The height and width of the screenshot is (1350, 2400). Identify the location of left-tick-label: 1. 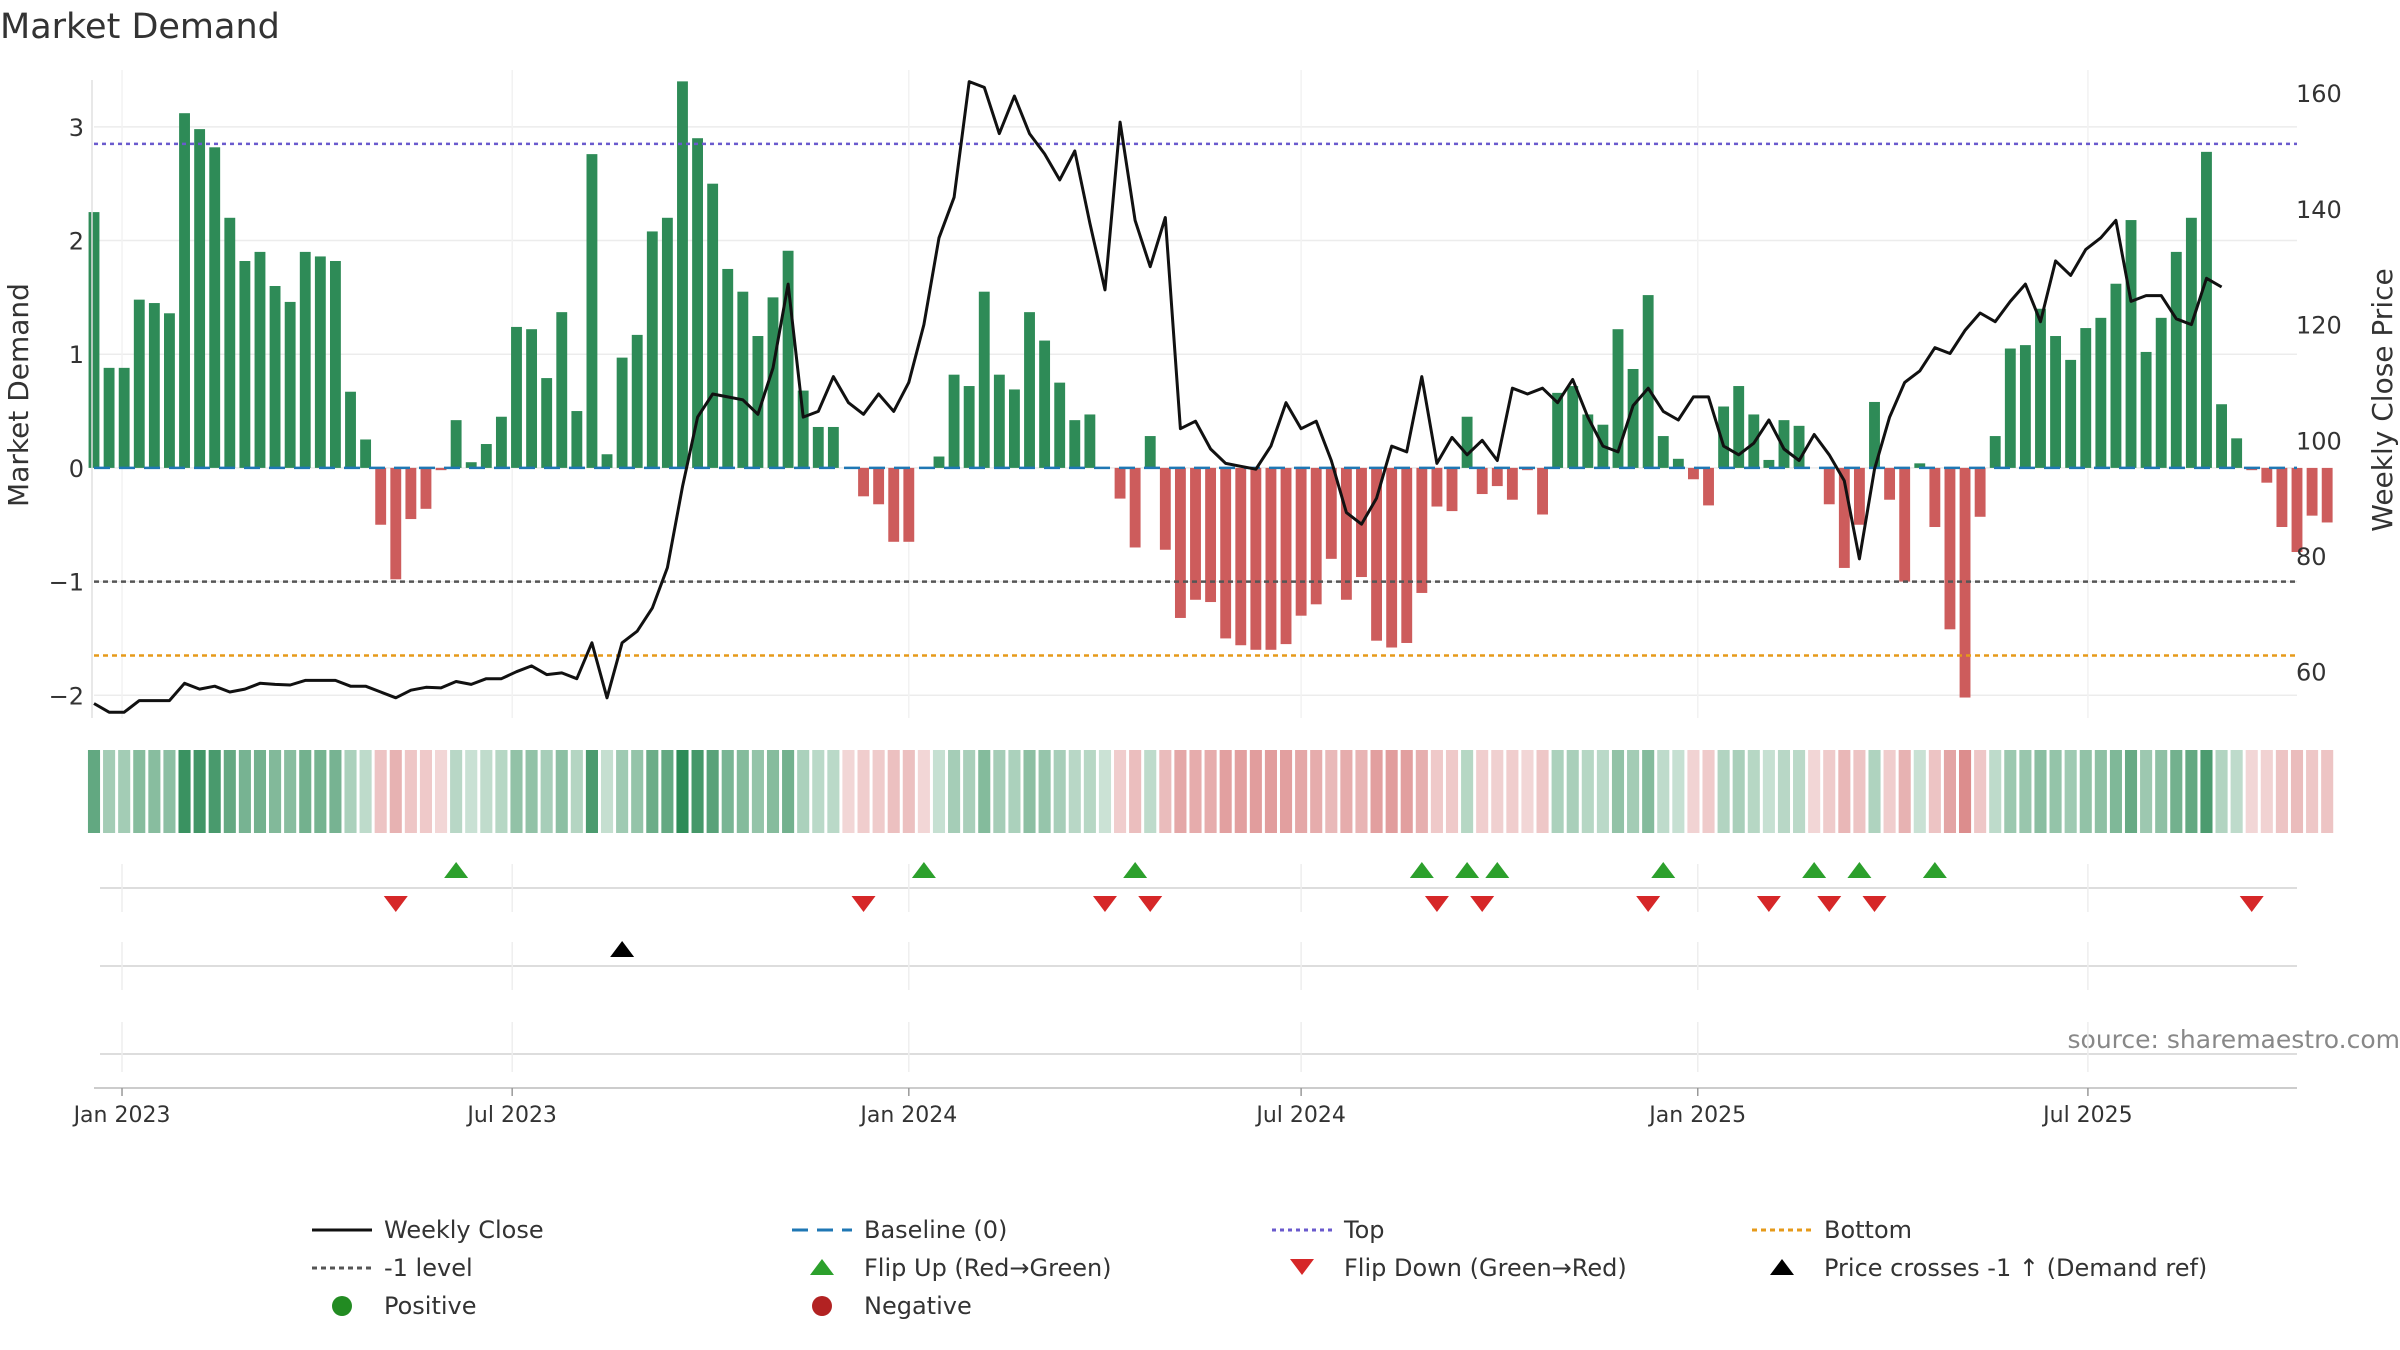
(76, 355).